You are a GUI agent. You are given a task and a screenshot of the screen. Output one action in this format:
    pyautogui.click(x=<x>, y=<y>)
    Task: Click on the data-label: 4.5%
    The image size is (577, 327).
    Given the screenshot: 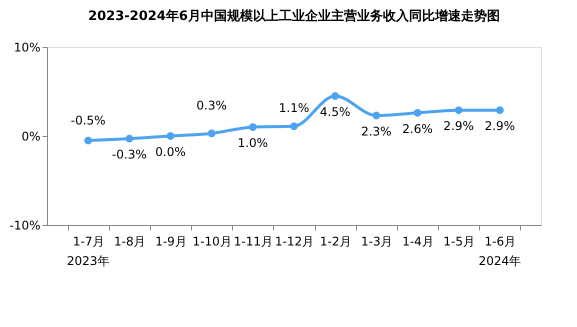 What is the action you would take?
    pyautogui.click(x=335, y=111)
    